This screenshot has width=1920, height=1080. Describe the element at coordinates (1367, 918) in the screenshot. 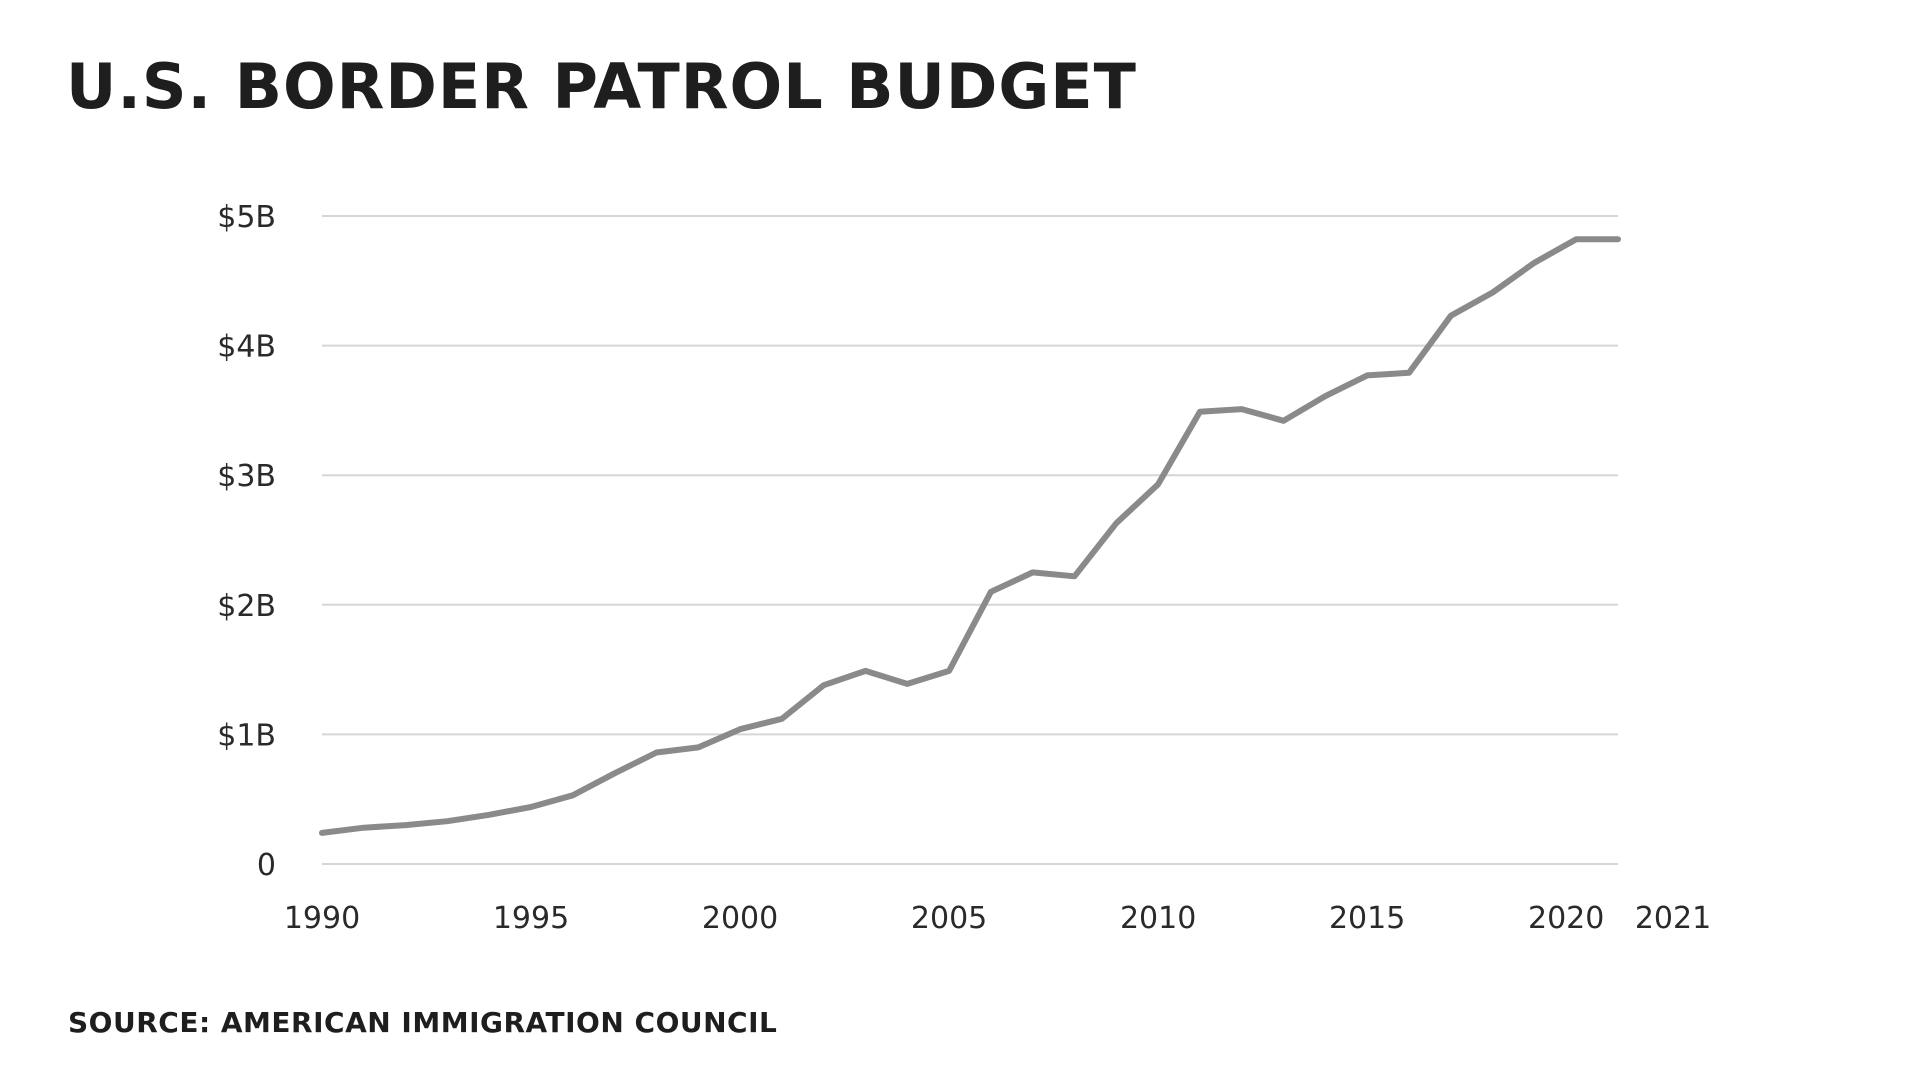

I see `x-tick-label-5: 2015` at that location.